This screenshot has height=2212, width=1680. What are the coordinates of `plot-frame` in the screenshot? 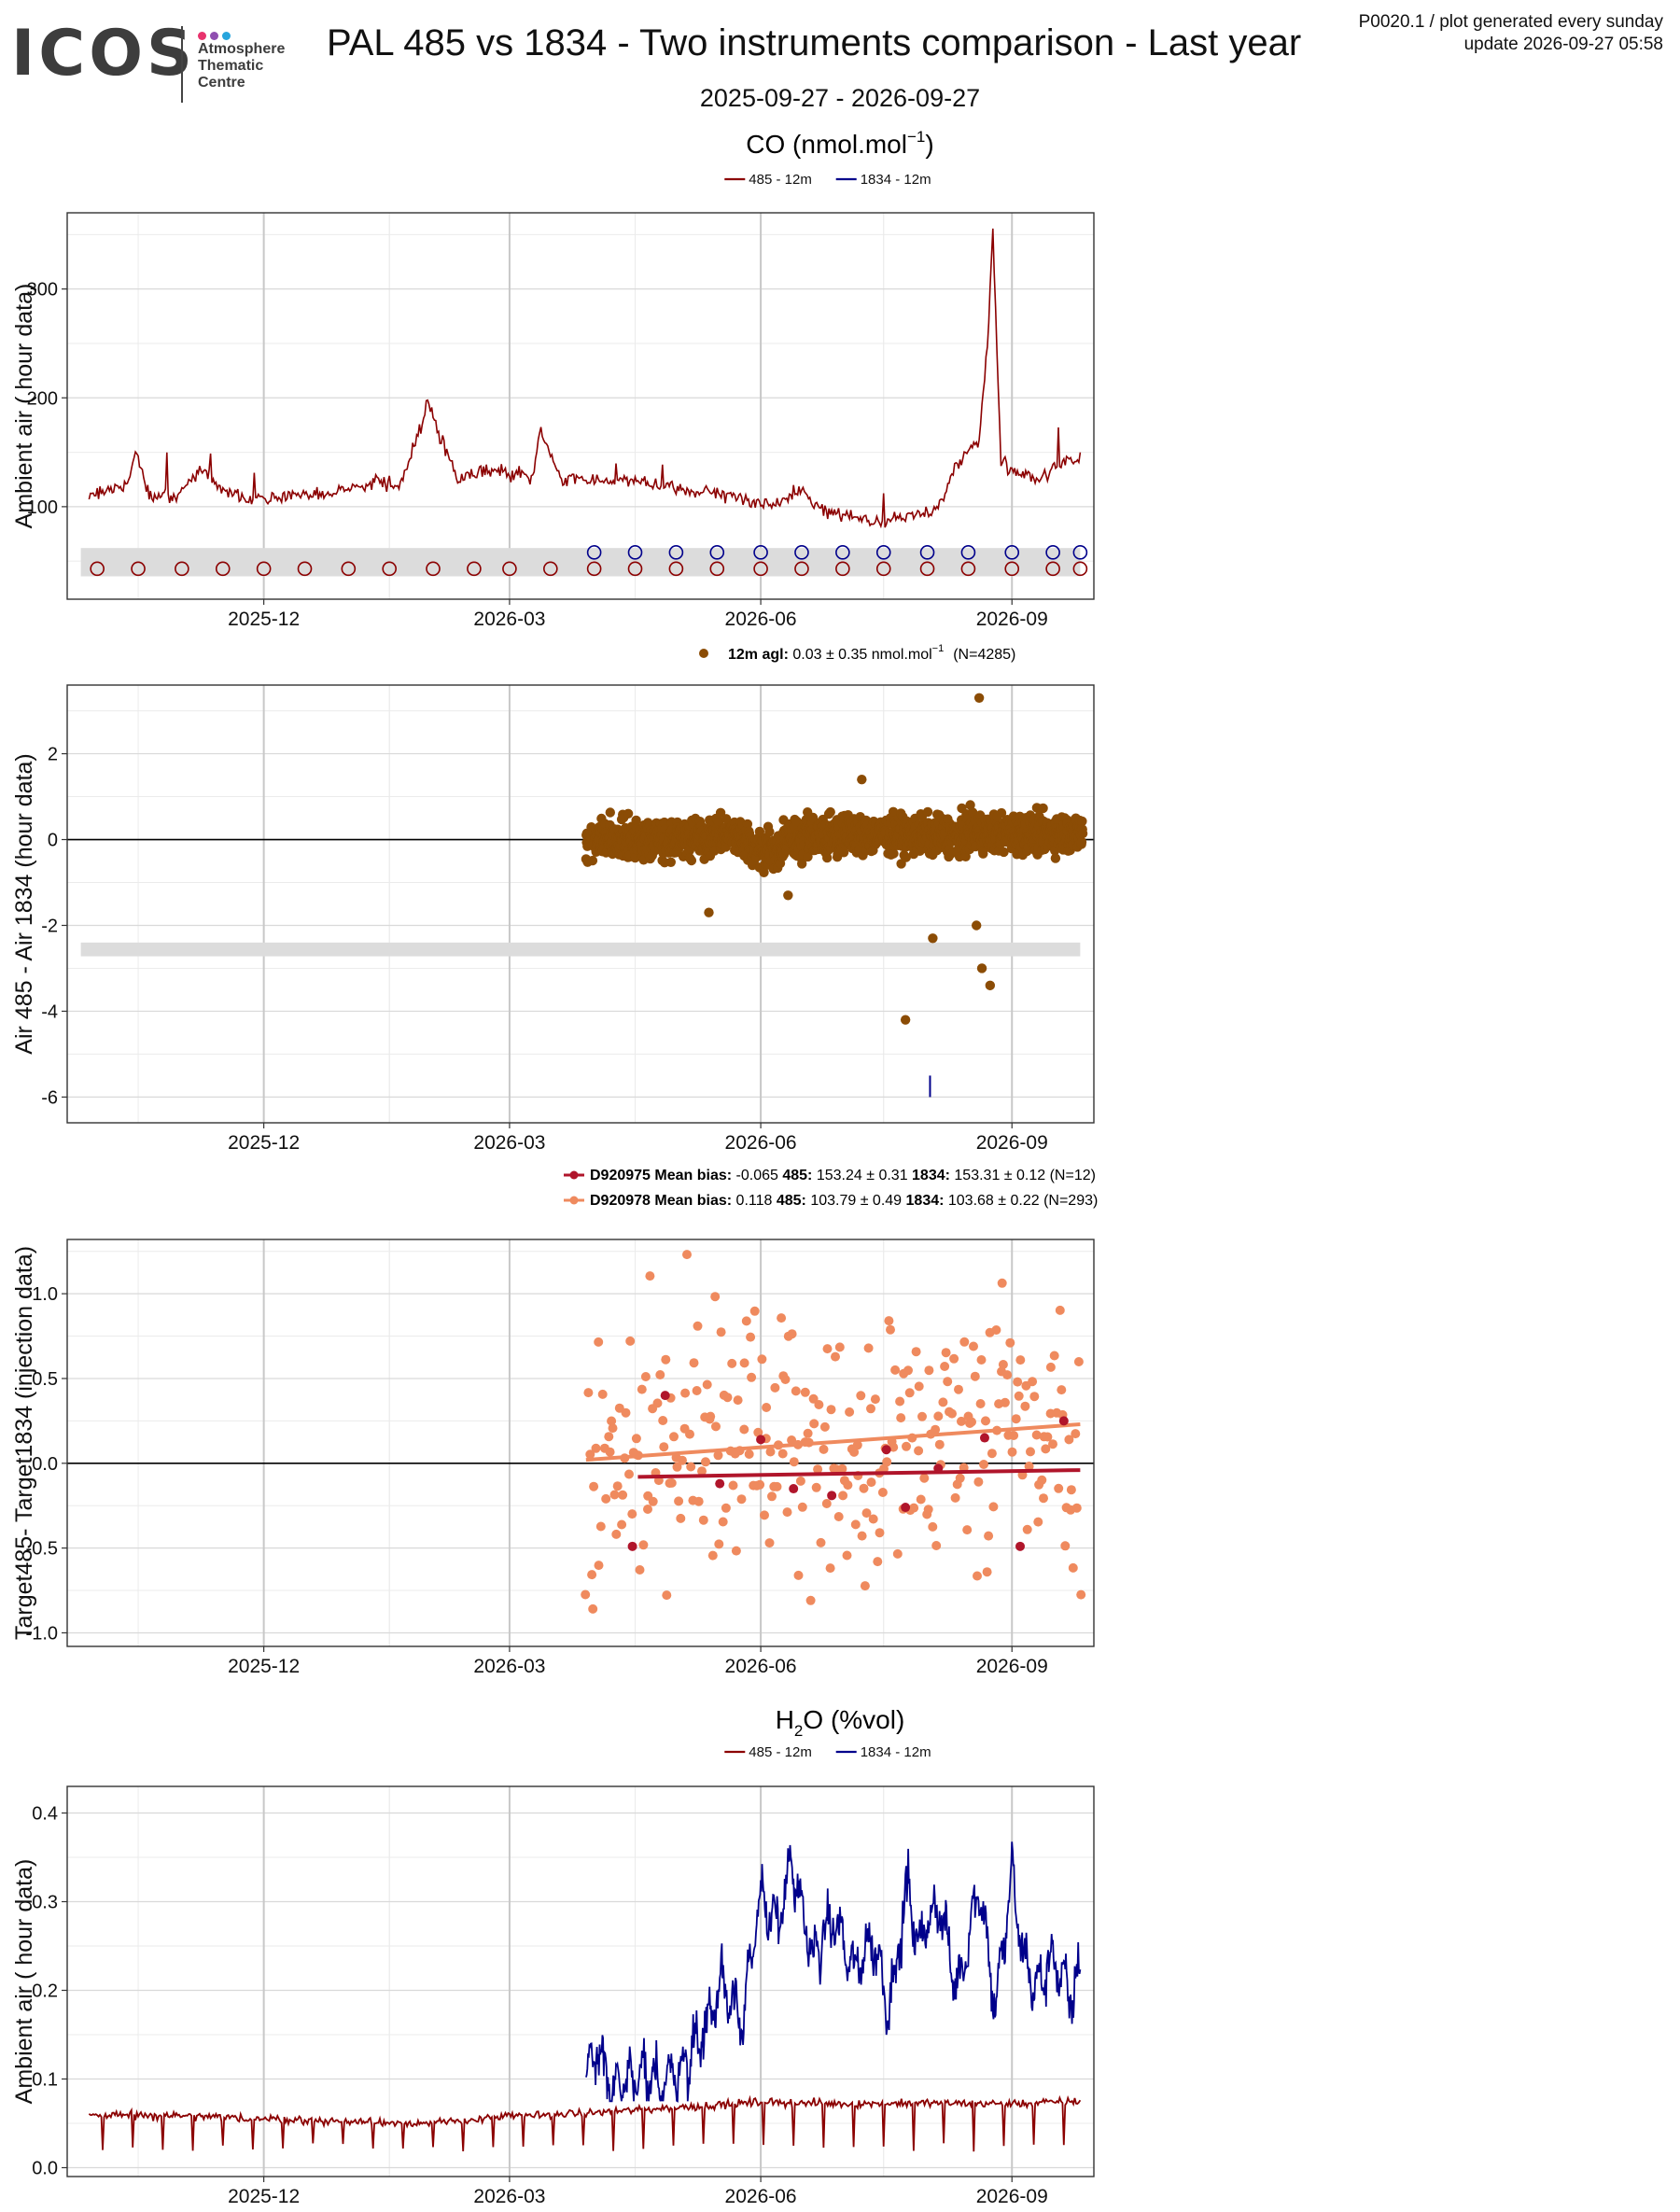 It's located at (580, 1981).